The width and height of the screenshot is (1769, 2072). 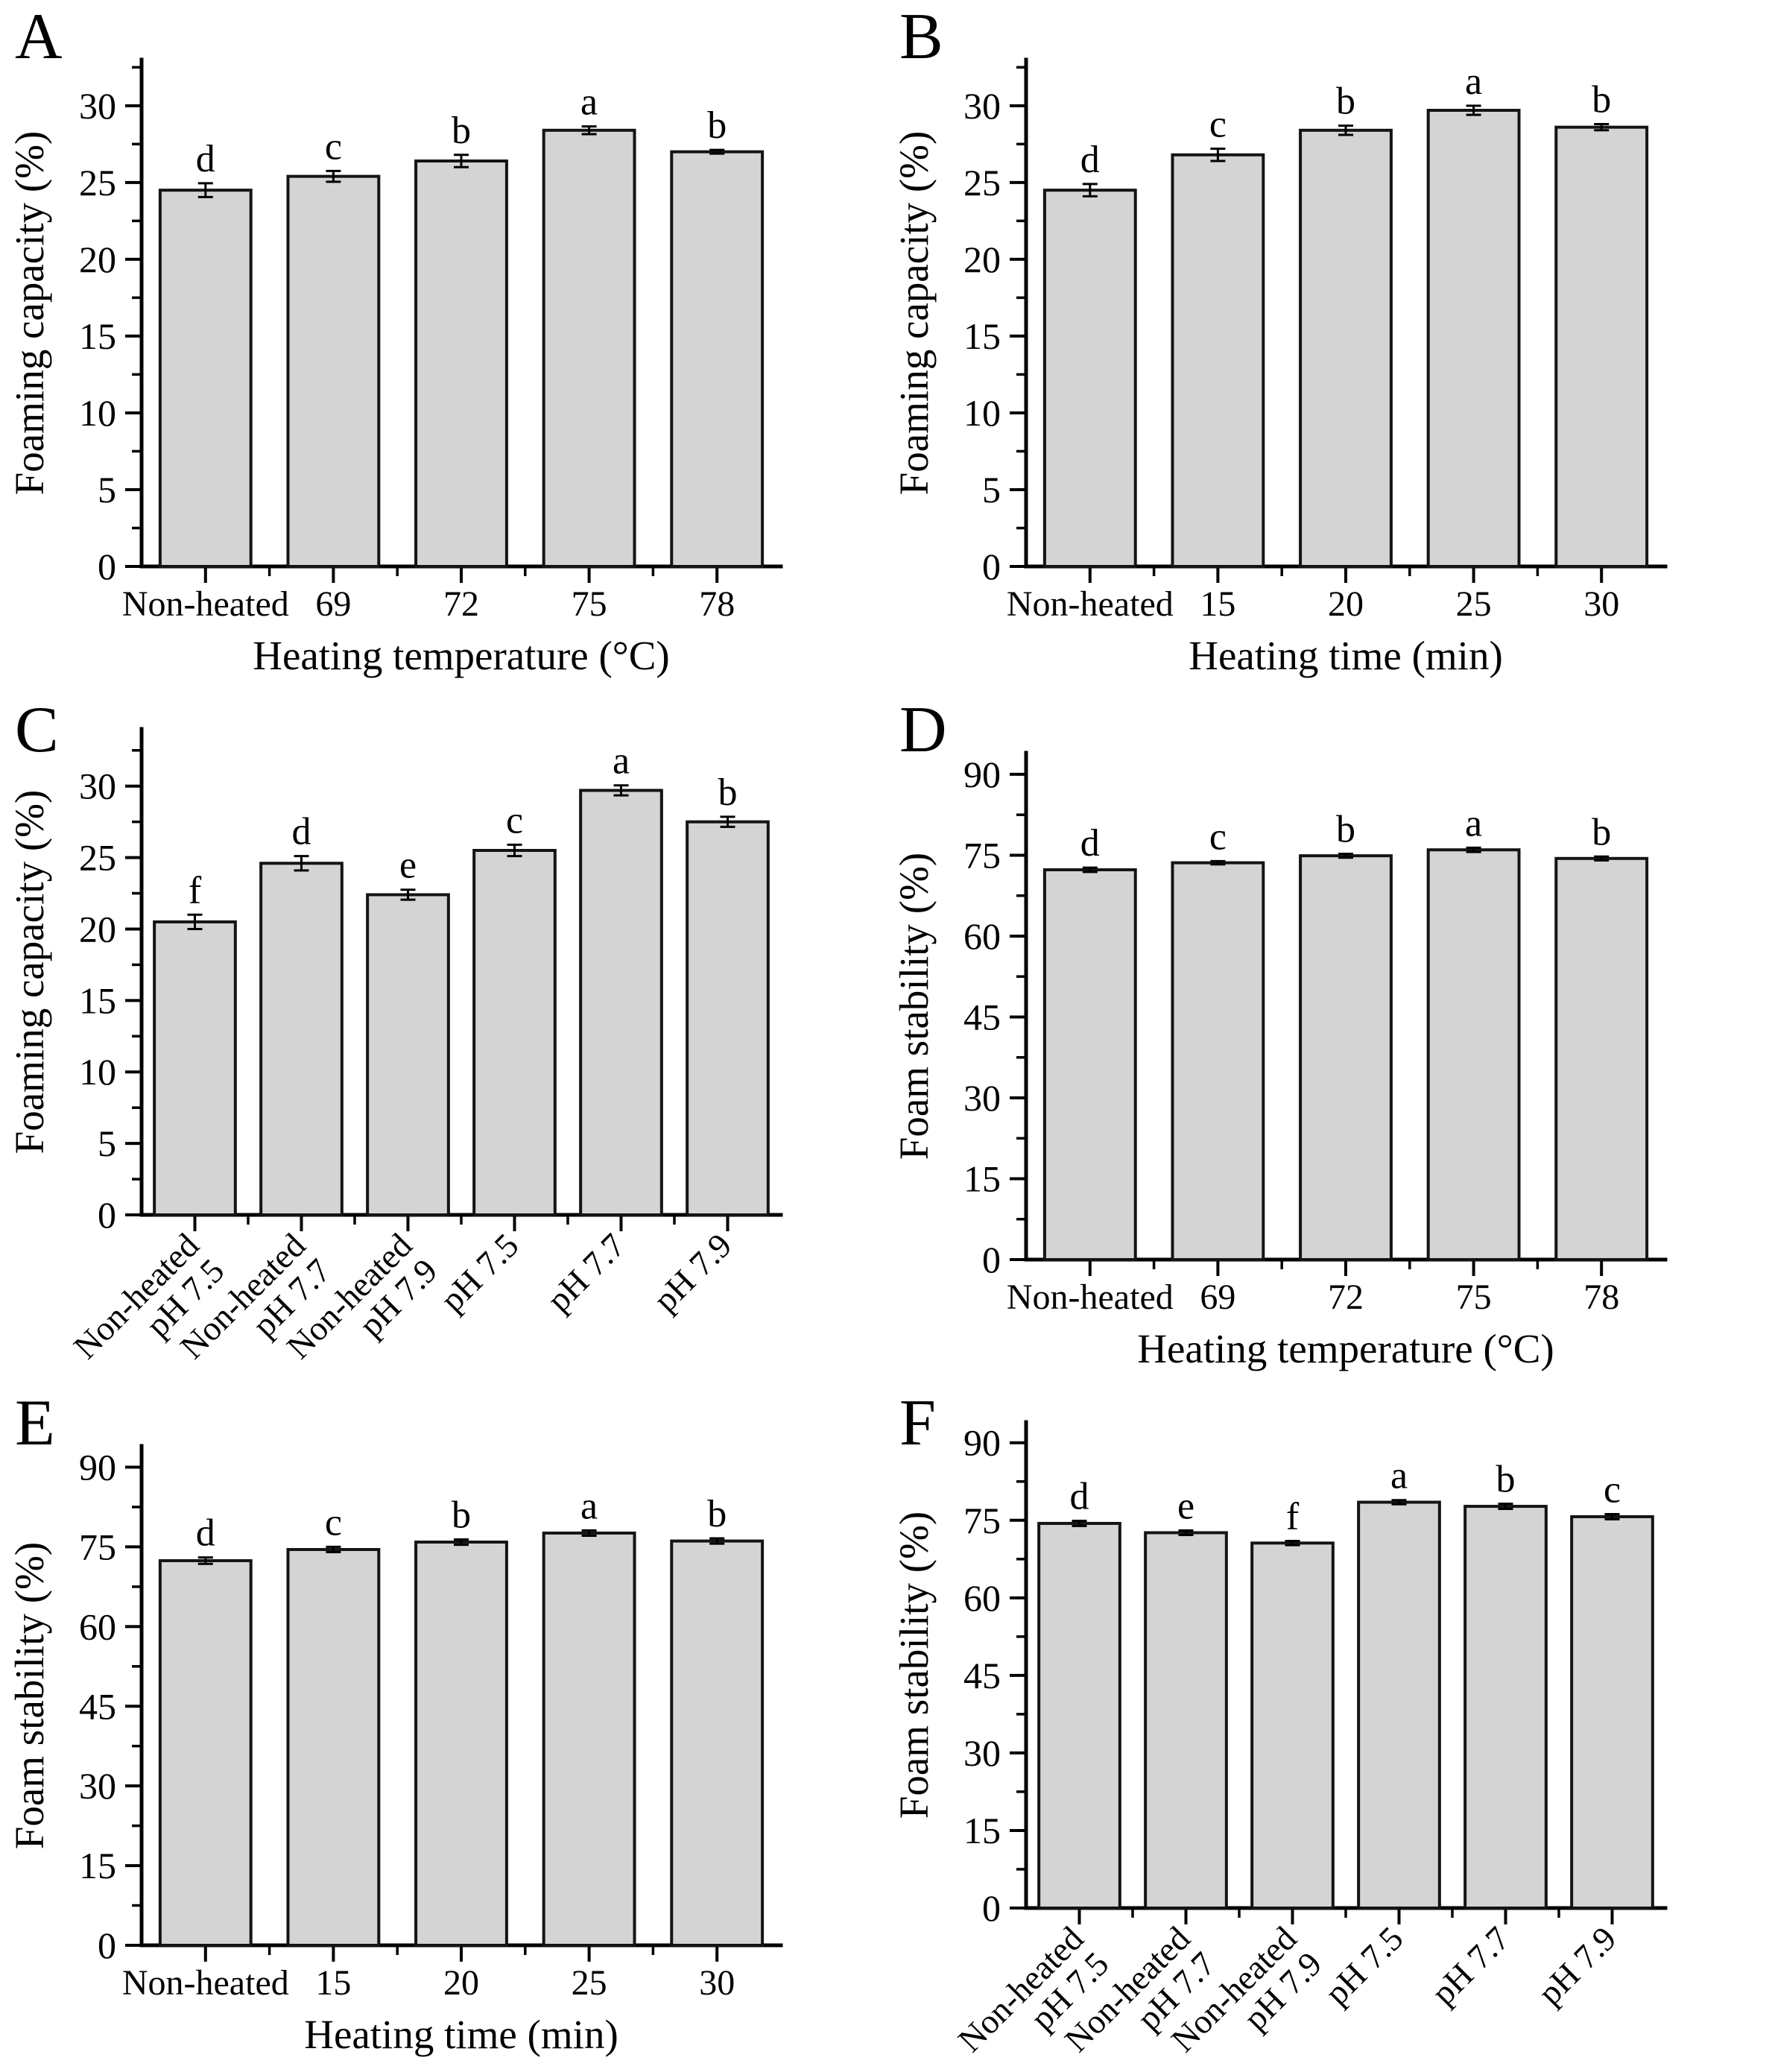 I want to click on svg-text: pH 7.9, so click(x=692, y=1272).